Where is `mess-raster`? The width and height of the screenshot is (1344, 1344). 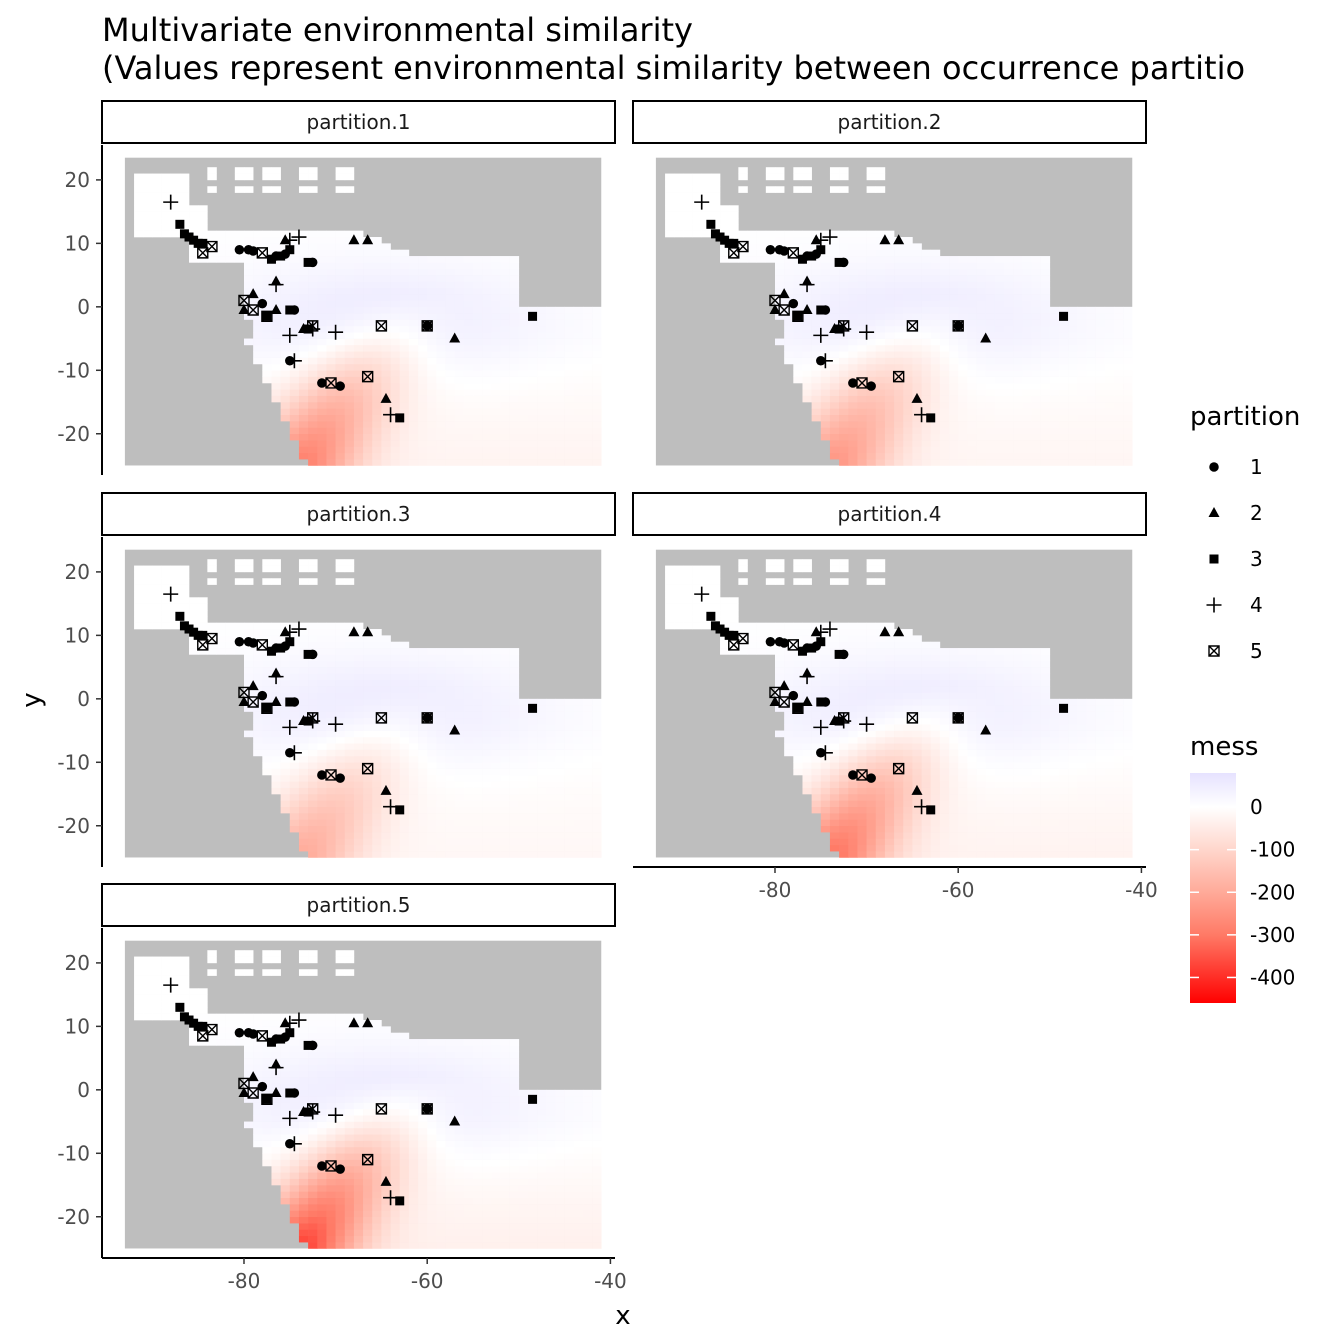 mess-raster is located at coordinates (368, 708).